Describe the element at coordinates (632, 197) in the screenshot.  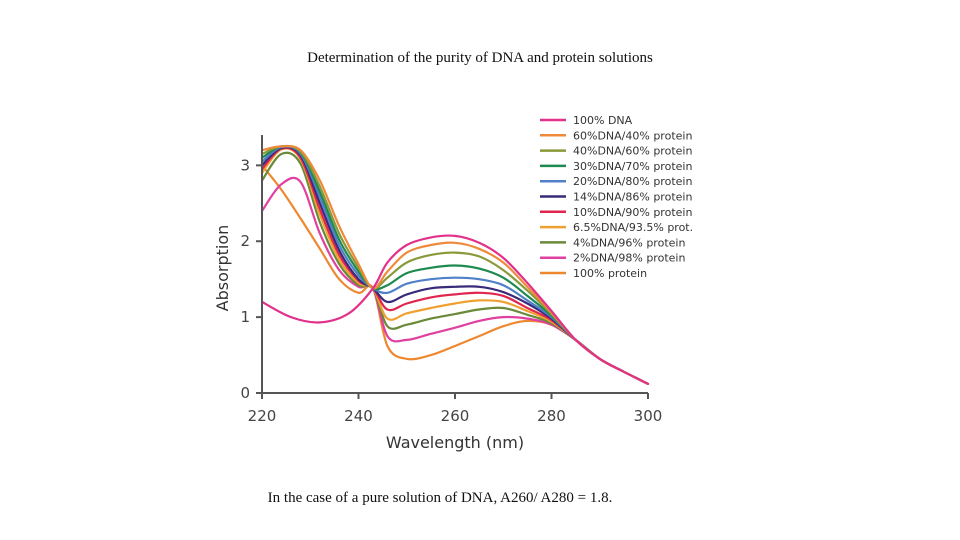
I see `legend-entry: 14%DNA/86% protein` at that location.